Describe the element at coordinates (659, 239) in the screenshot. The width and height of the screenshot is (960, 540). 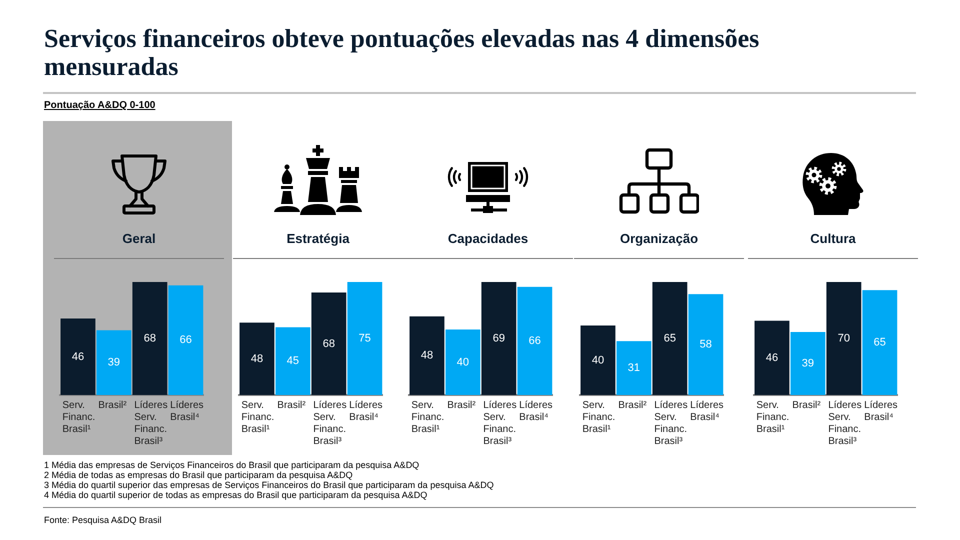
I see `chart-title: Organização` at that location.